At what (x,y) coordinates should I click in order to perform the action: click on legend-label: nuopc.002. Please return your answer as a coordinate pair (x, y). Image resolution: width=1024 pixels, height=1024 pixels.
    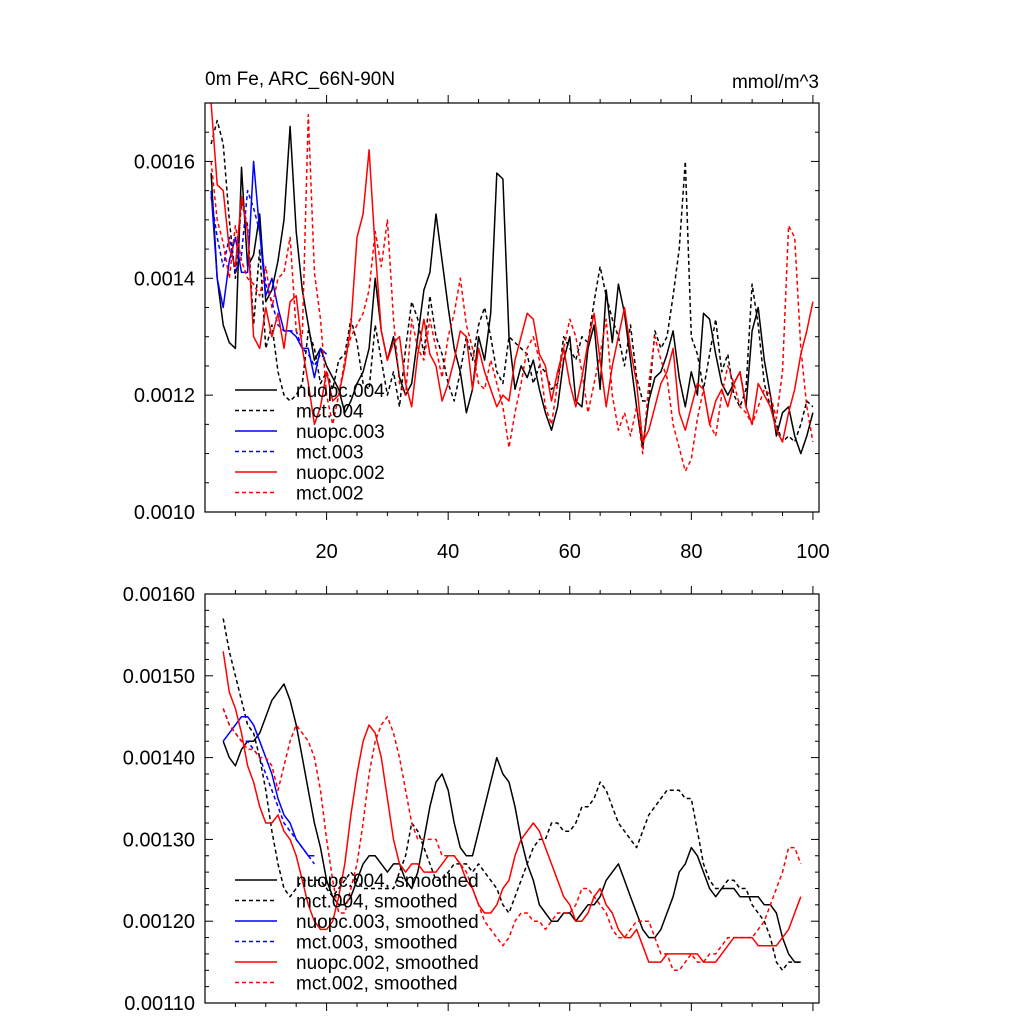
    Looking at the image, I should click on (340, 473).